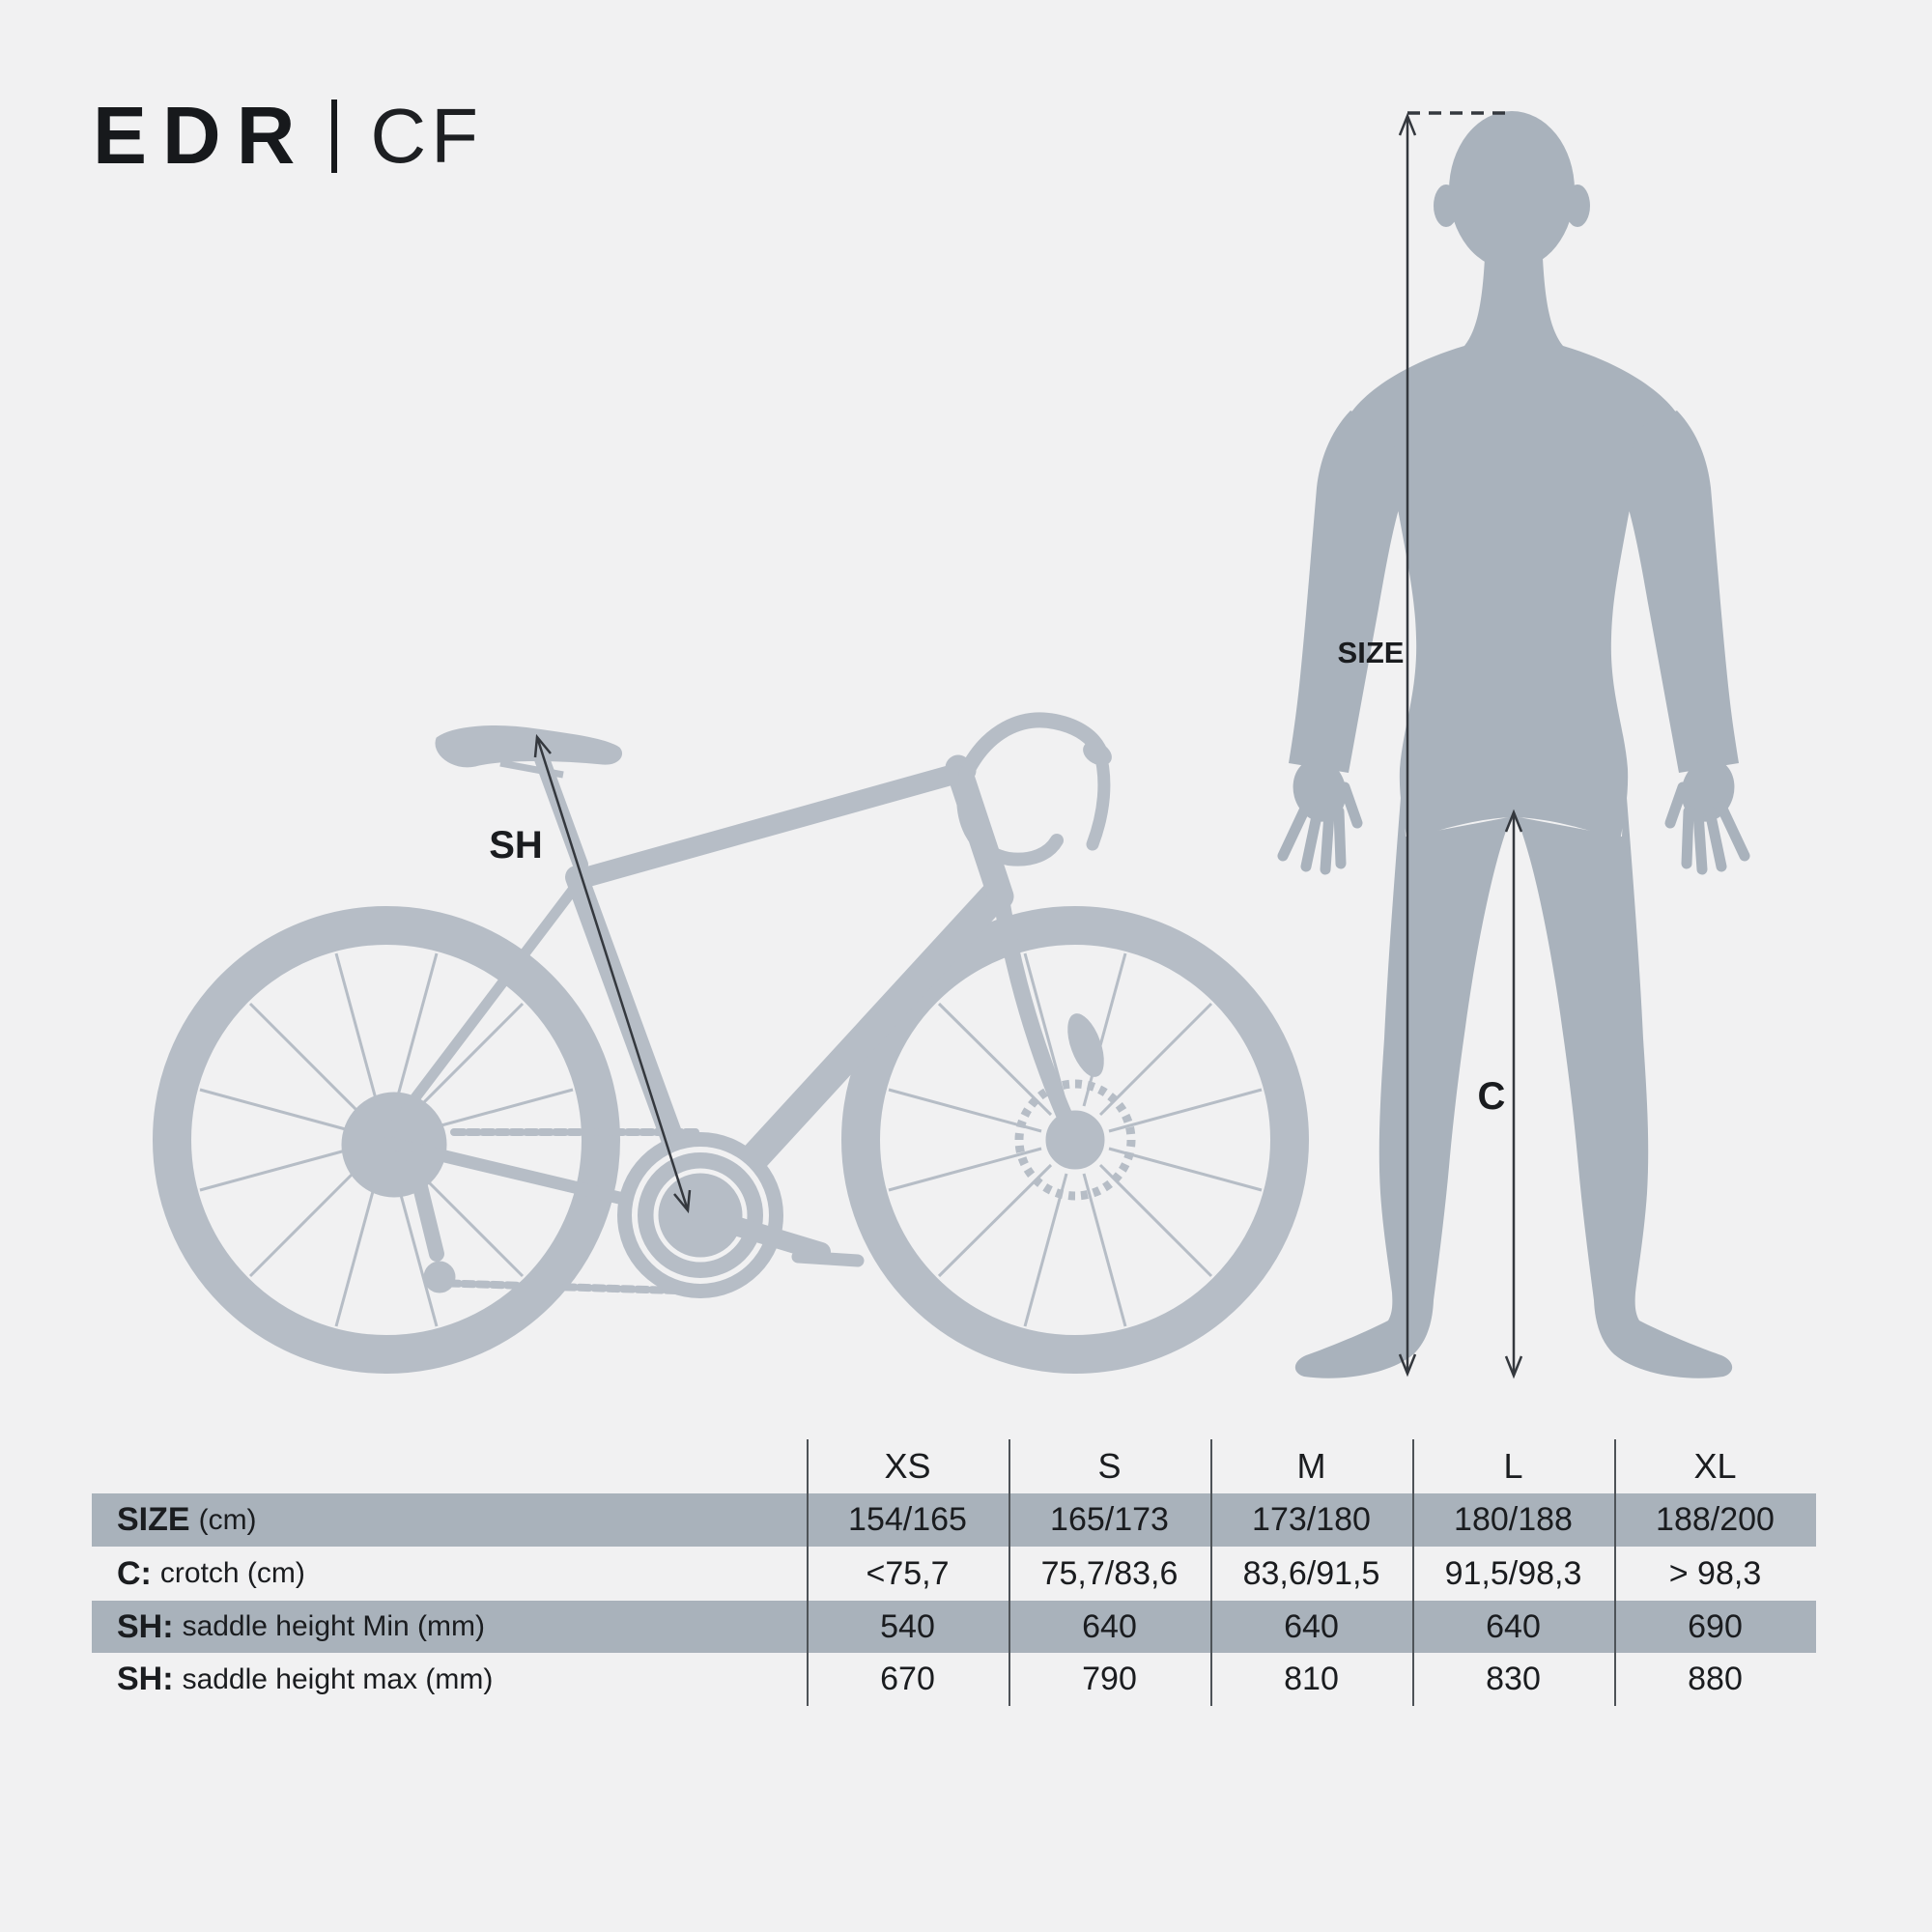  I want to click on model-name: CF, so click(426, 135).